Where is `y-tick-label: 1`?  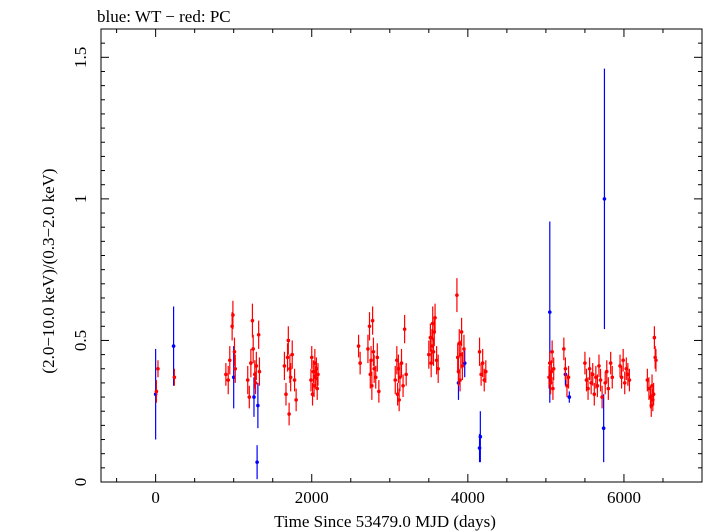 y-tick-label: 1 is located at coordinates (80, 199).